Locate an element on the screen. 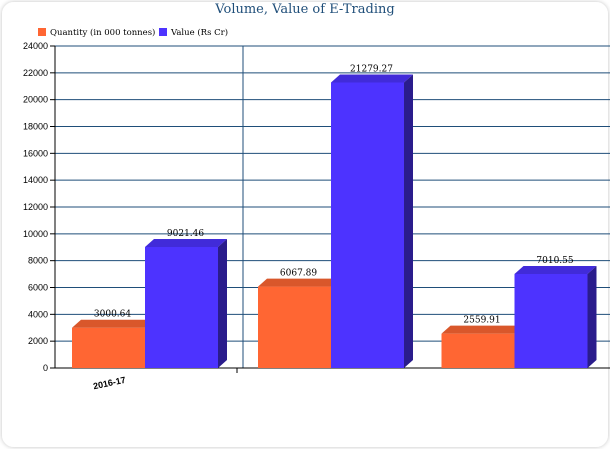 Image resolution: width=610 pixels, height=449 pixels. data-label: 7010.55 is located at coordinates (554, 261).